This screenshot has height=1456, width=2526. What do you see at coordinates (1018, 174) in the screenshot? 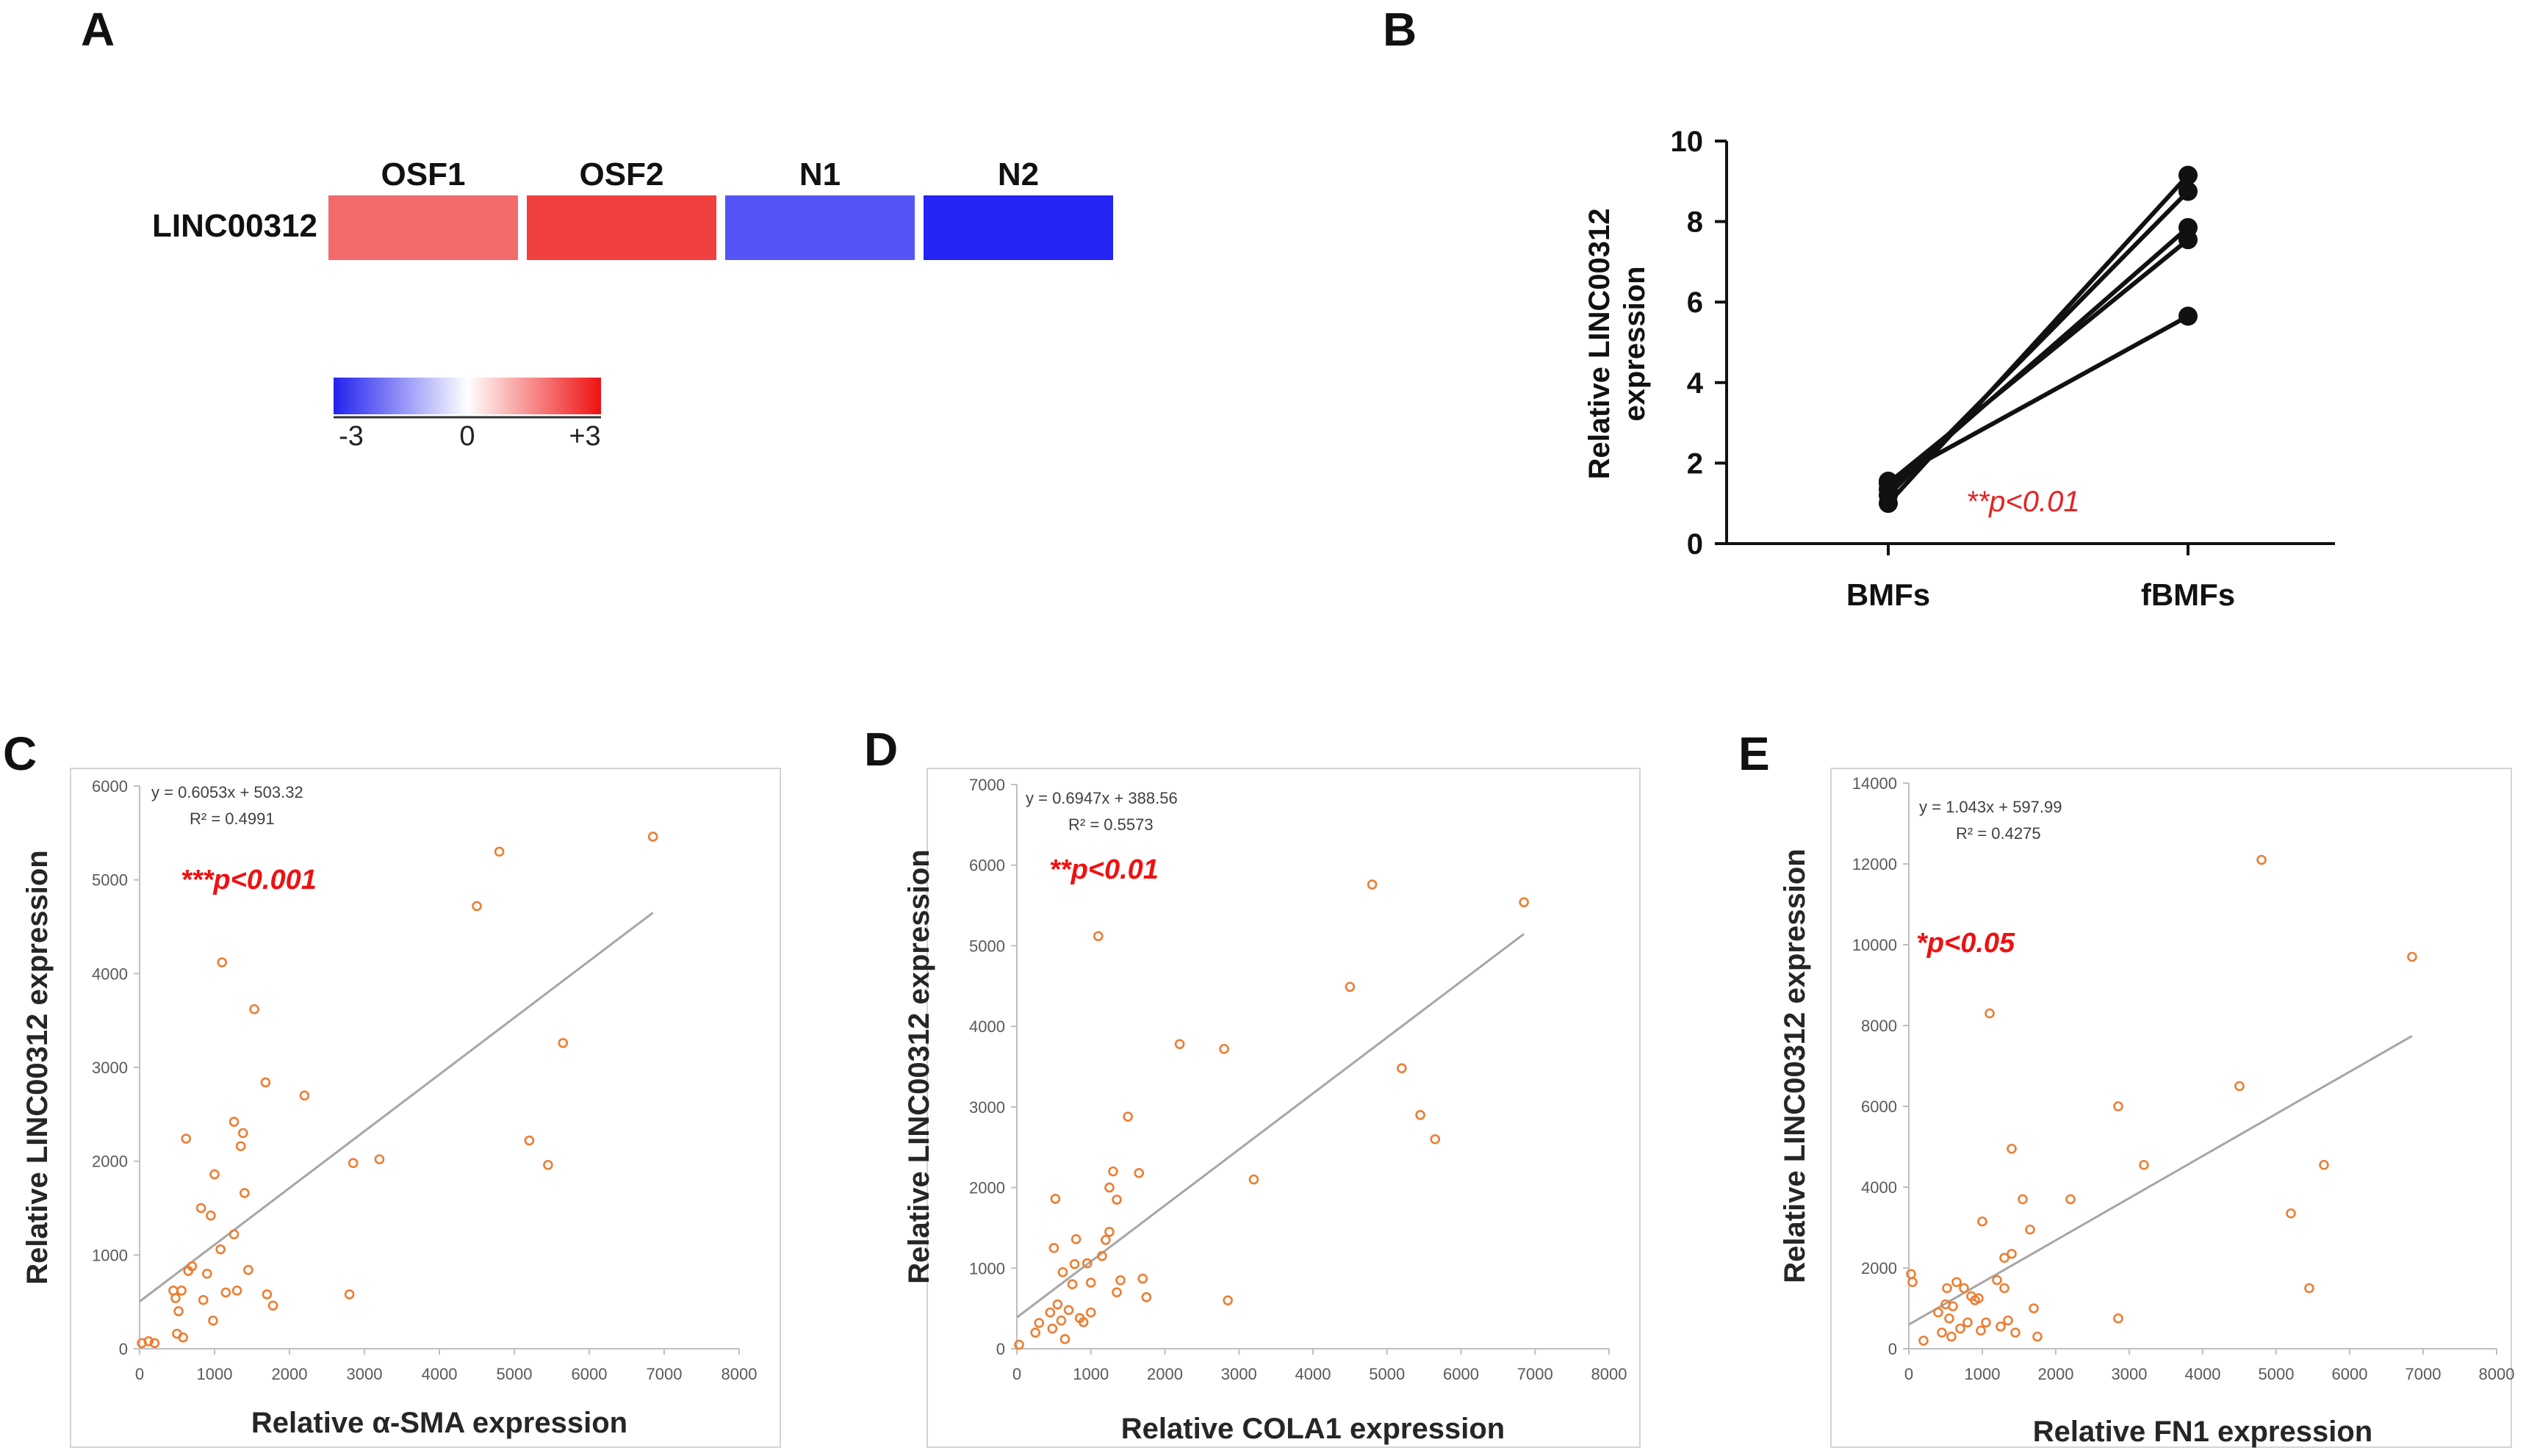
I see `heatmap-column-label: N2` at bounding box center [1018, 174].